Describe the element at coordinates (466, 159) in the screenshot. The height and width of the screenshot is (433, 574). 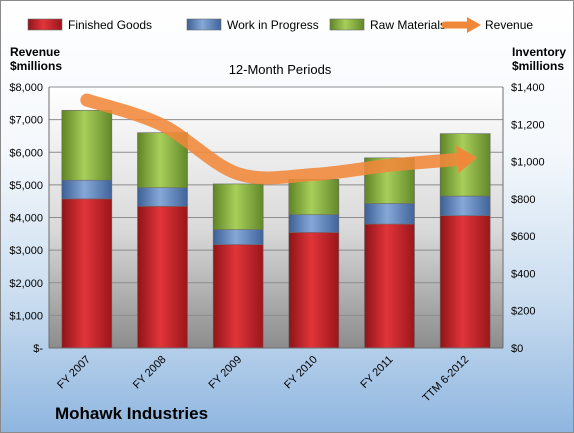
I see `revenue-arrow-head` at that location.